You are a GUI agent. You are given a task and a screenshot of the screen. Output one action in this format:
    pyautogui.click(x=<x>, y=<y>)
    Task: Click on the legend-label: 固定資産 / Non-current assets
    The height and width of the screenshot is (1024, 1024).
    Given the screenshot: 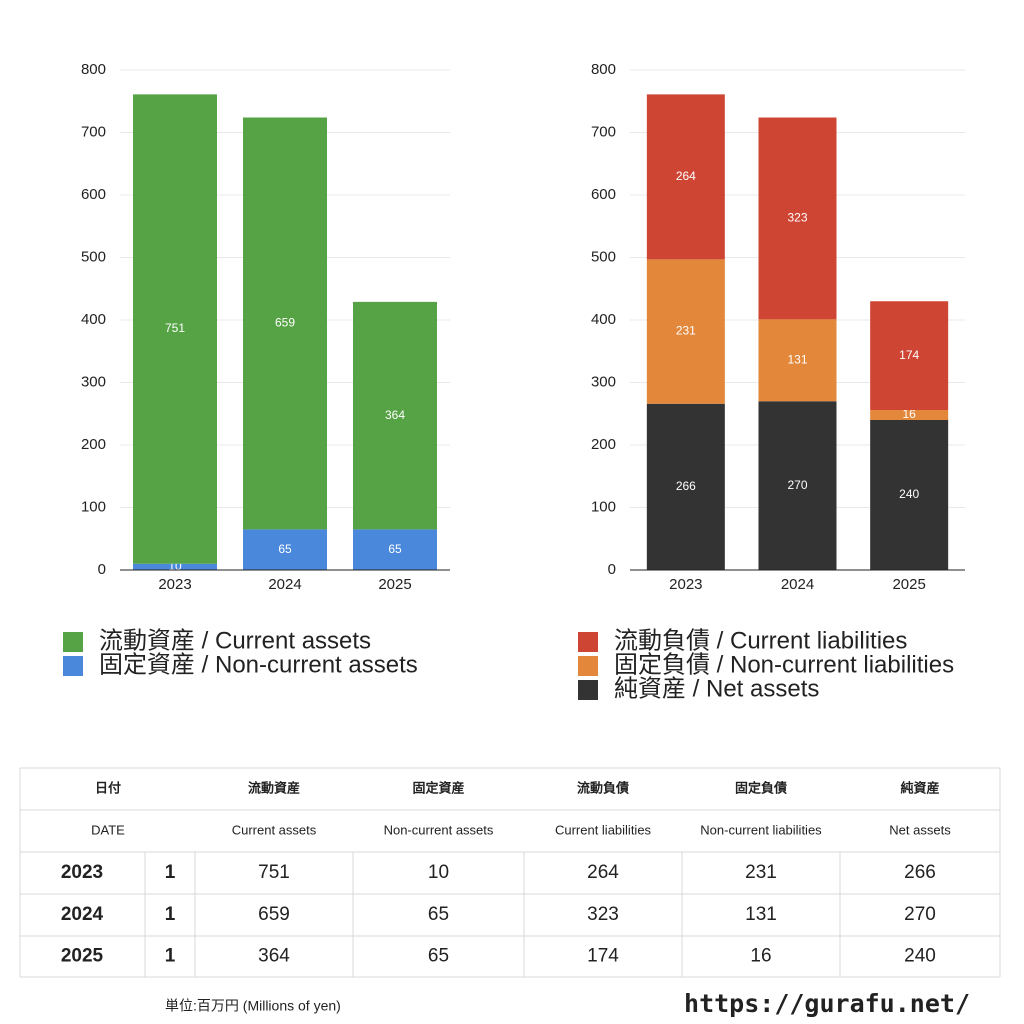 What is the action you would take?
    pyautogui.click(x=258, y=664)
    